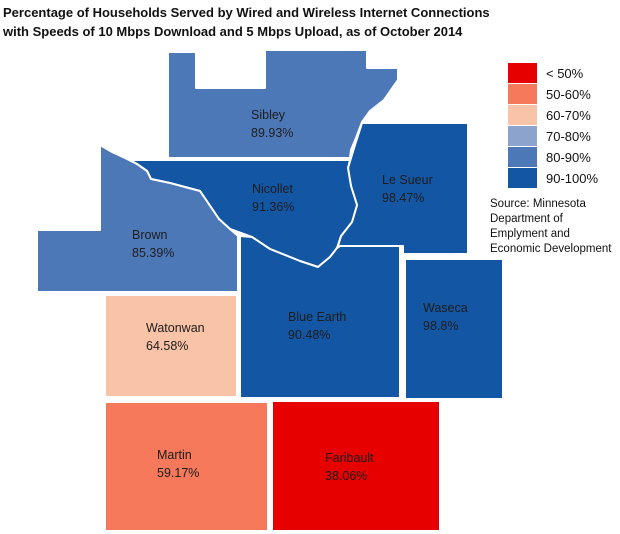 The width and height of the screenshot is (620, 534). What do you see at coordinates (522, 115) in the screenshot?
I see `legend-swatch-60-70-` at bounding box center [522, 115].